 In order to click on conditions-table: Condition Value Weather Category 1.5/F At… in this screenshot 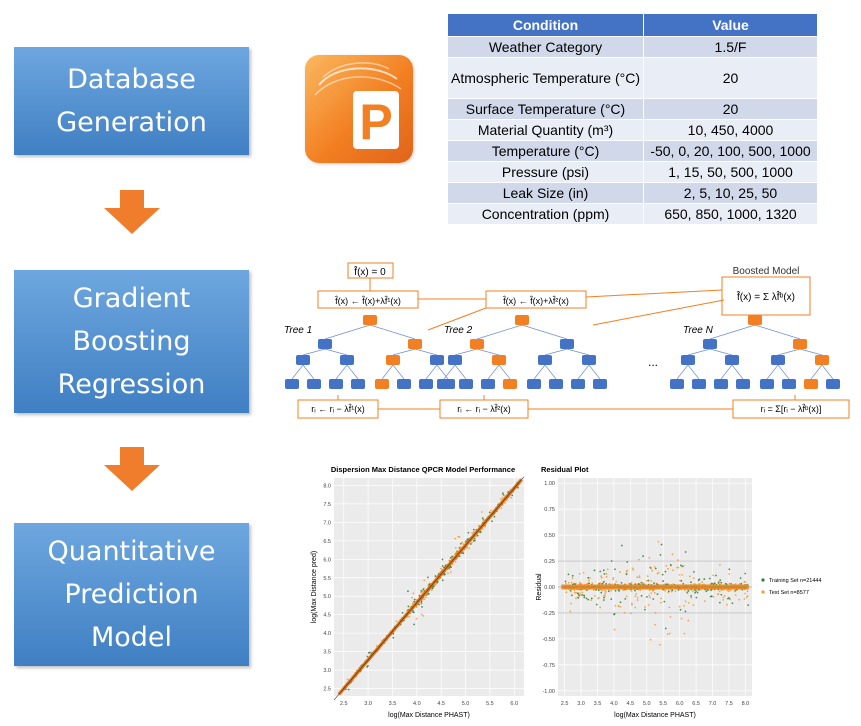, I will do `click(632, 119)`.